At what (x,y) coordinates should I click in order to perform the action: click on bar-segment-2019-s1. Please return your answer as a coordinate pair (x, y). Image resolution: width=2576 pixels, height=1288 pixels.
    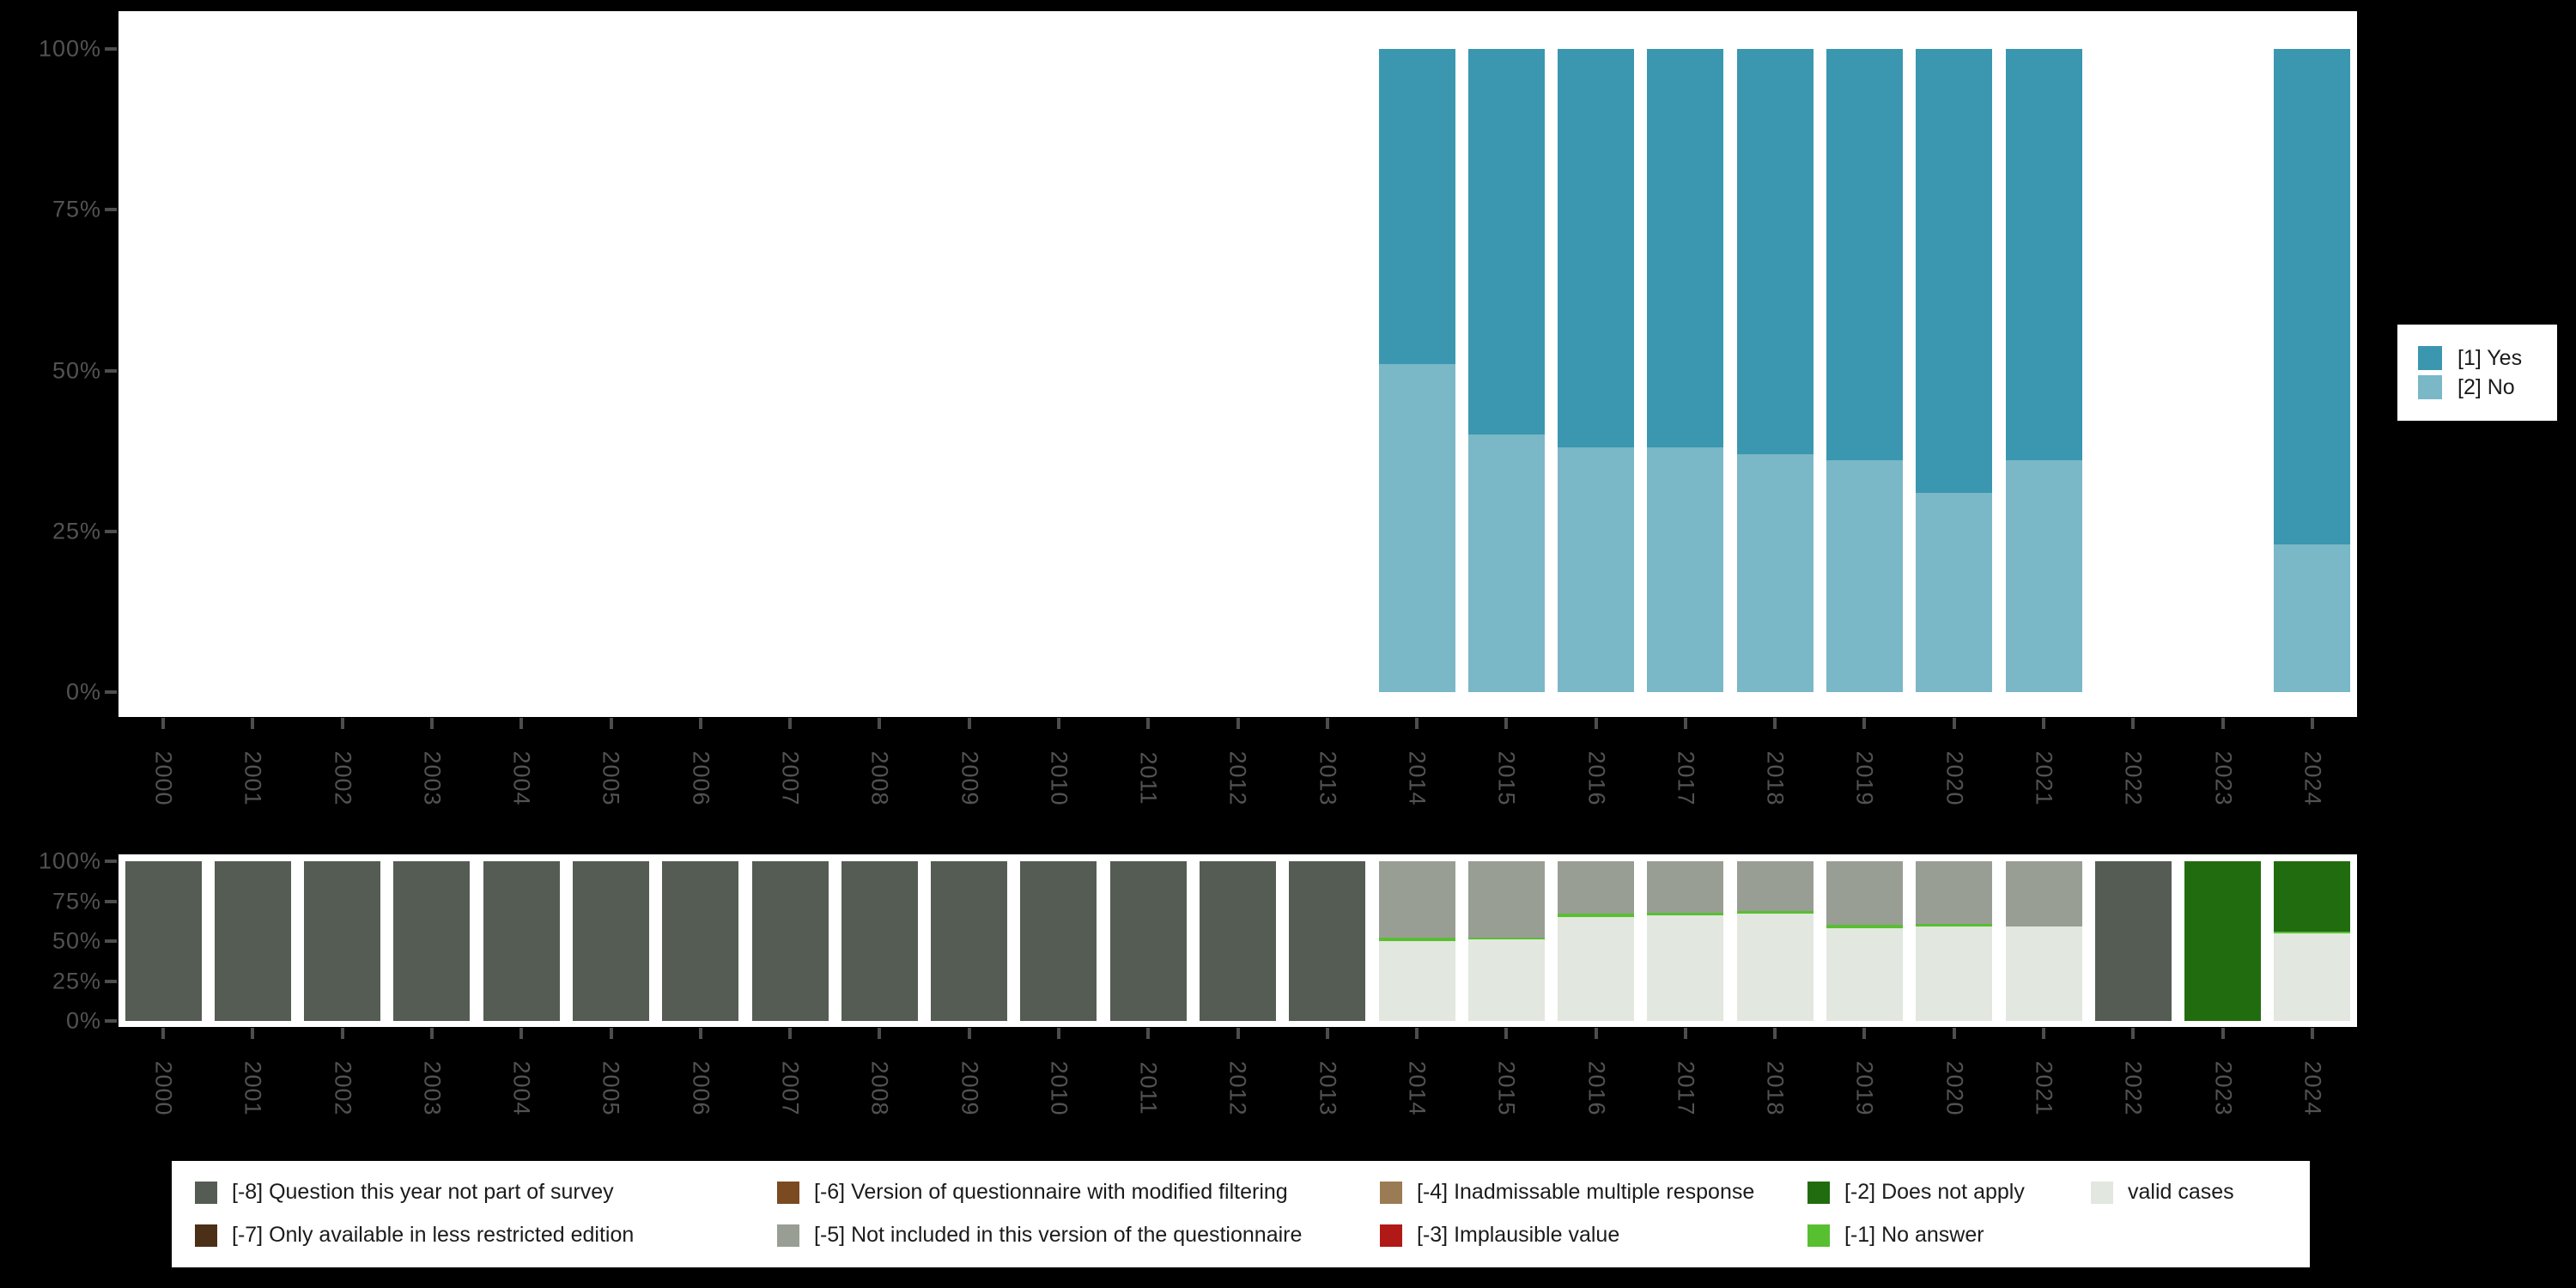
    Looking at the image, I should click on (1865, 927).